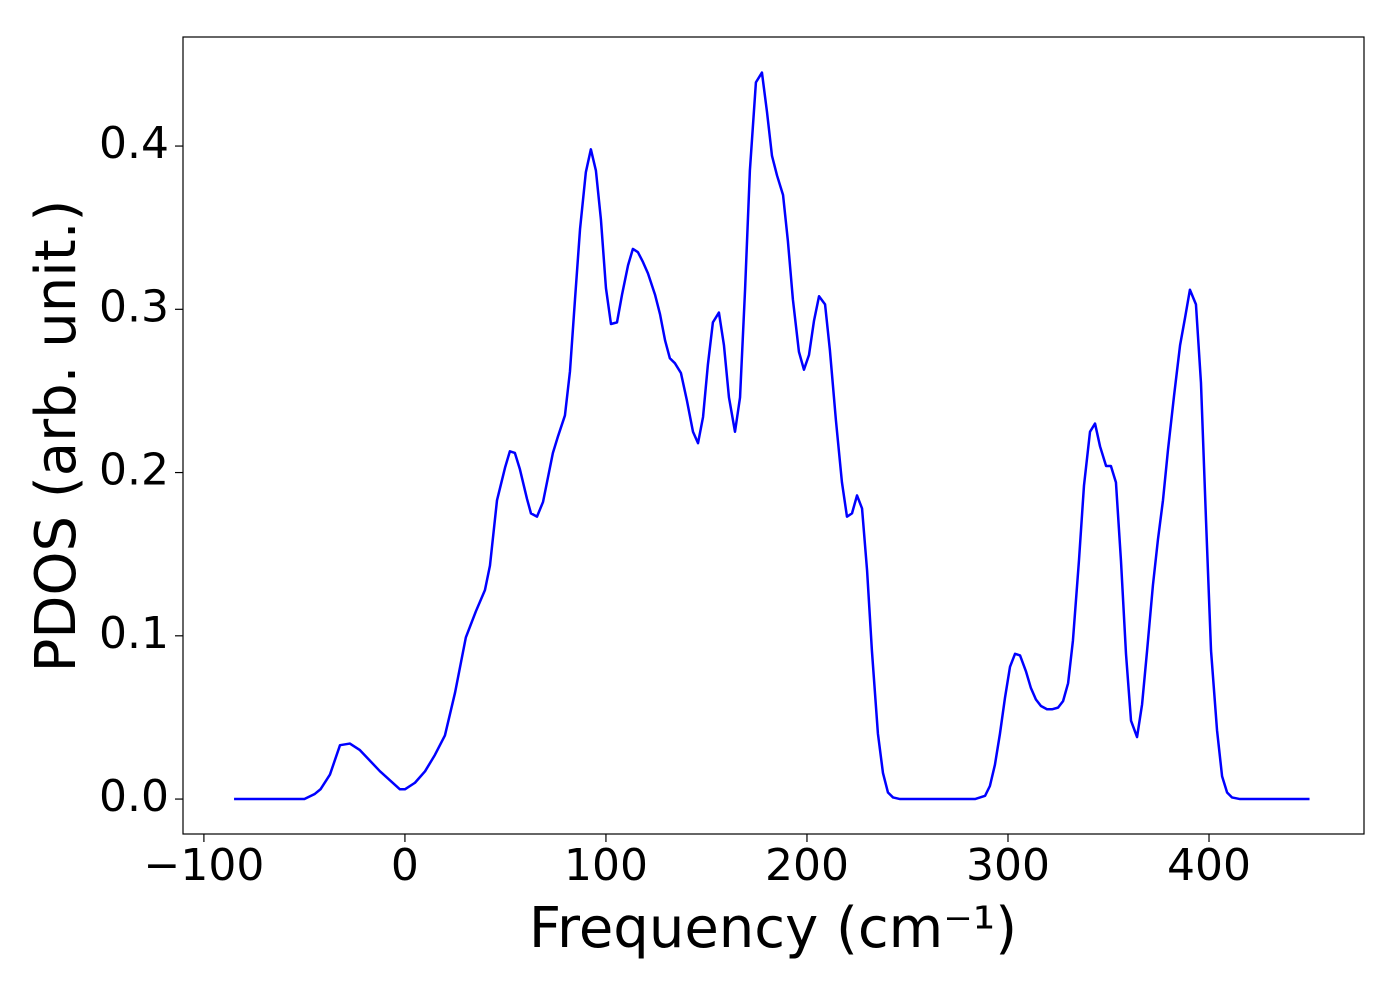 Image resolution: width=1400 pixels, height=1000 pixels. What do you see at coordinates (807, 865) in the screenshot?
I see `x-tick-label: 200` at bounding box center [807, 865].